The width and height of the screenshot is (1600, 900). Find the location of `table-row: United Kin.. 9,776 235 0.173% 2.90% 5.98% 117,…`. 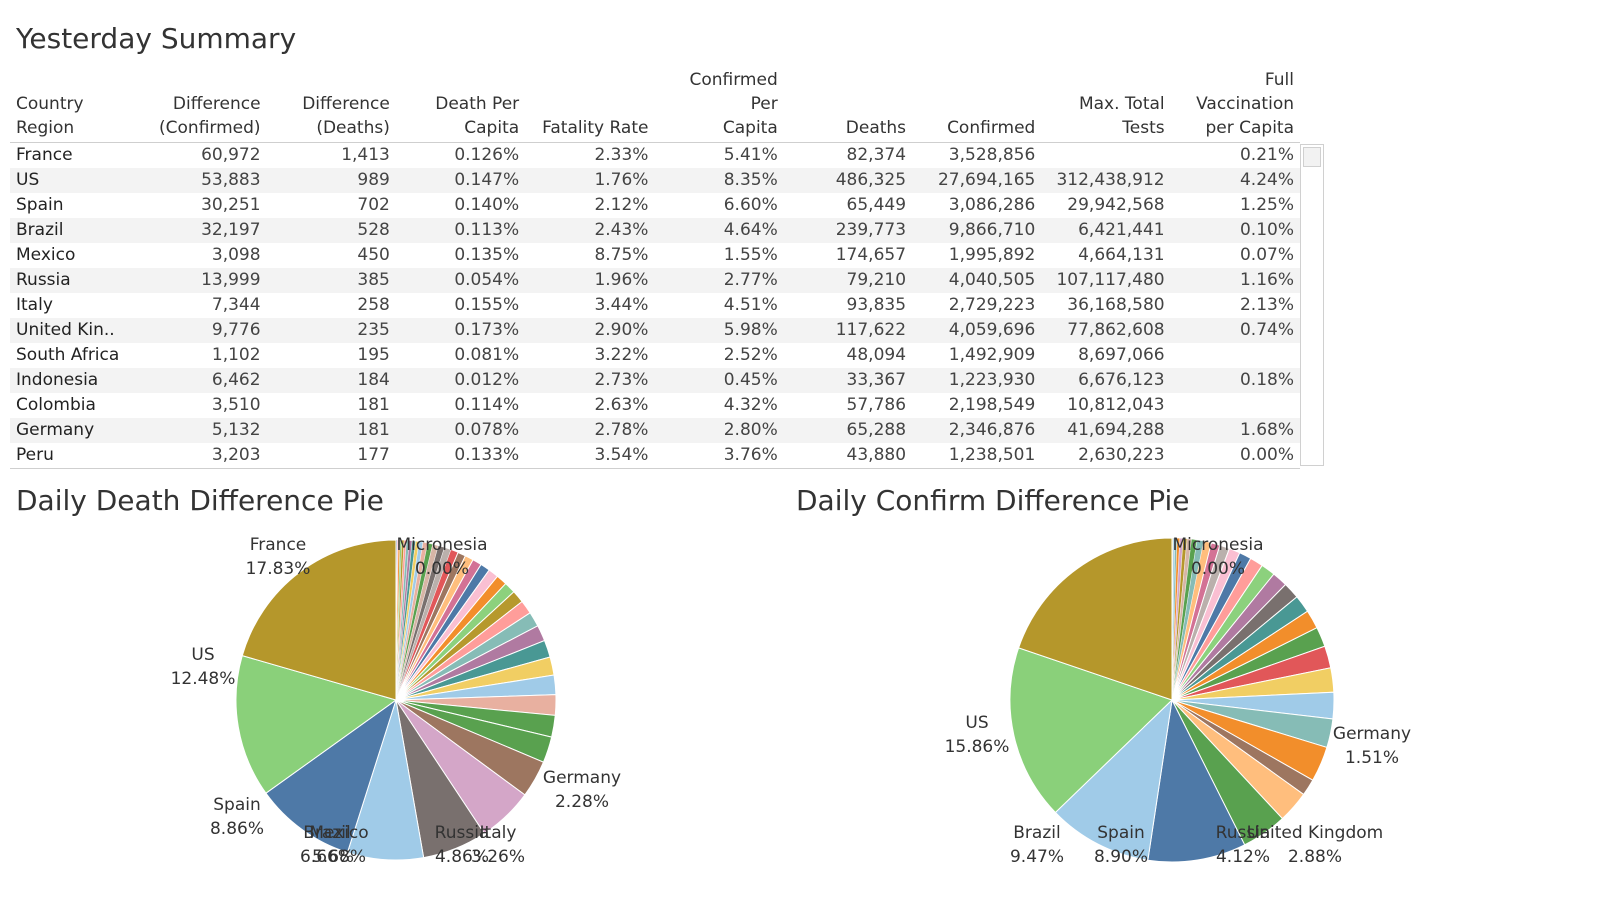

table-row: United Kin.. 9,776 235 0.173% 2.90% 5.98% 117,… is located at coordinates (655, 330).